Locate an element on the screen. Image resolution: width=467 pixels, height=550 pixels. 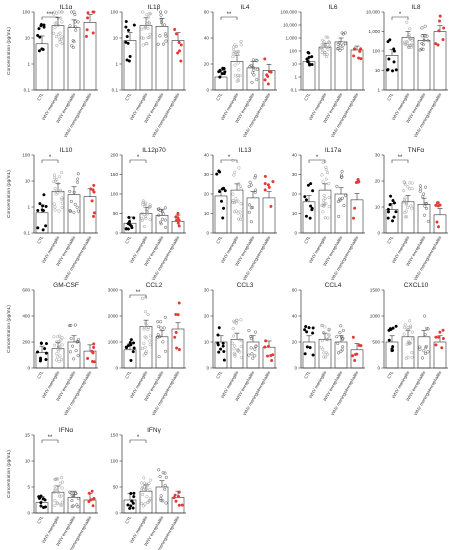
y-axis-label: Concentration (pg/mL) is located at coordinates (9, 329).